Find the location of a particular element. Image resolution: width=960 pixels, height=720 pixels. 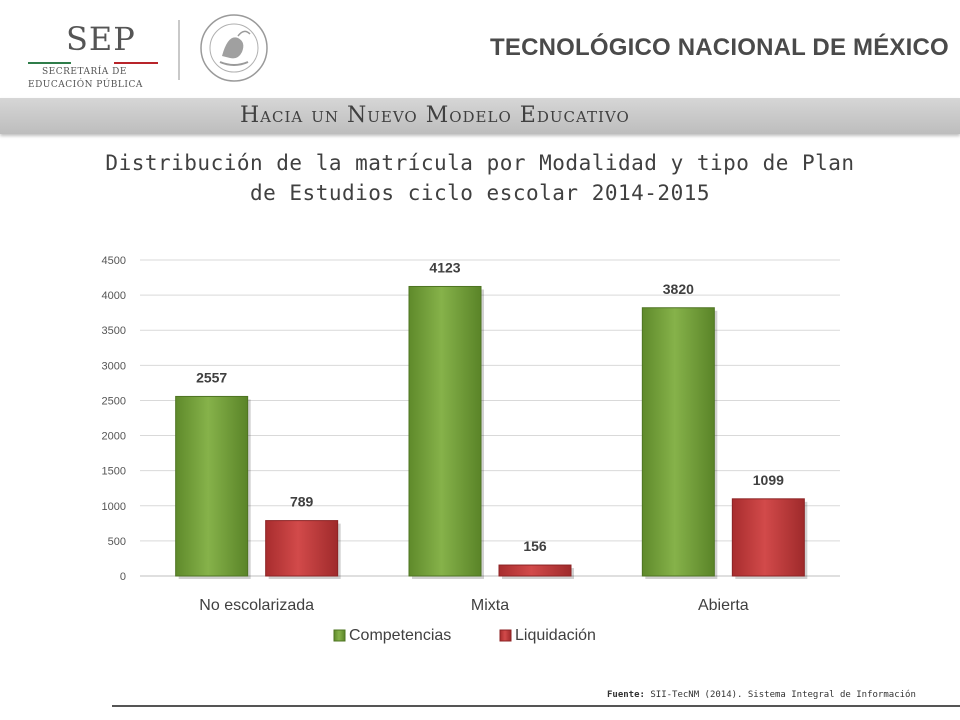

sep-logo-word: SEP is located at coordinates (101, 39).